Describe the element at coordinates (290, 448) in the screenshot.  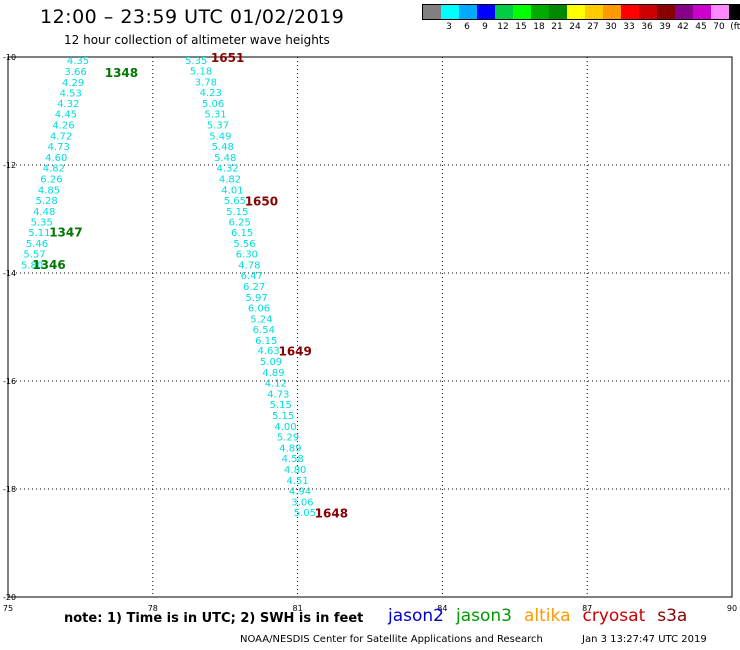
I see `wave-height-value: 4.89` at that location.